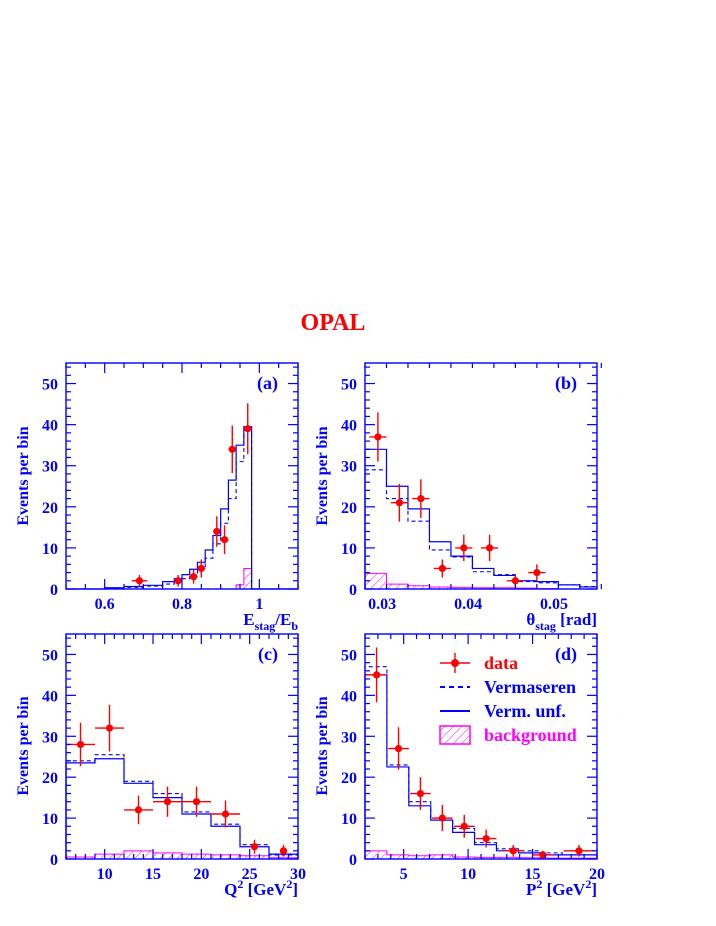  Describe the element at coordinates (481, 529) in the screenshot. I see `vermaseren-histogram` at that location.